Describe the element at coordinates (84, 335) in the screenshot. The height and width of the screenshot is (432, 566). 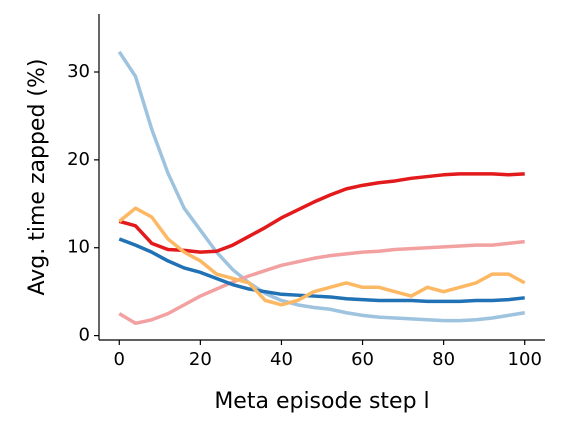
I see `y-tick-label: 0` at that location.